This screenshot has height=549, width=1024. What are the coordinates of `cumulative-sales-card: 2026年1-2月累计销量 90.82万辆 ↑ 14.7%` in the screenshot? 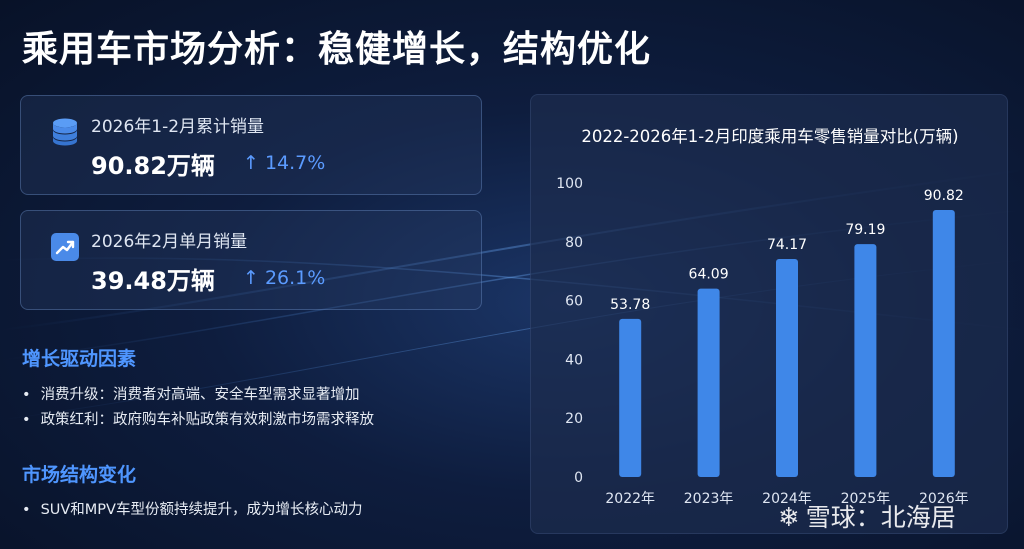 It's located at (251, 145).